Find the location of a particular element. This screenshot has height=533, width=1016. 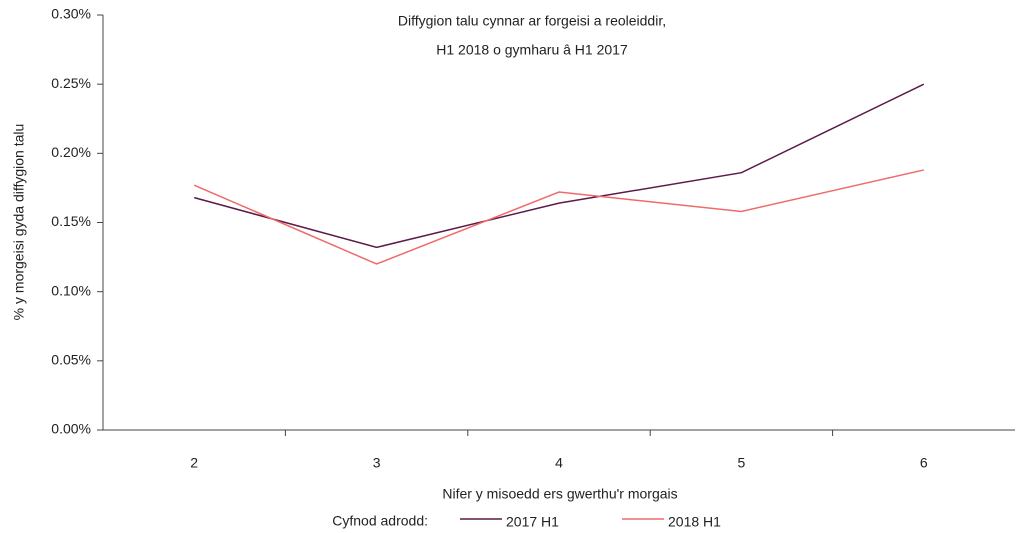

x-tick-label: 3 is located at coordinates (377, 463).